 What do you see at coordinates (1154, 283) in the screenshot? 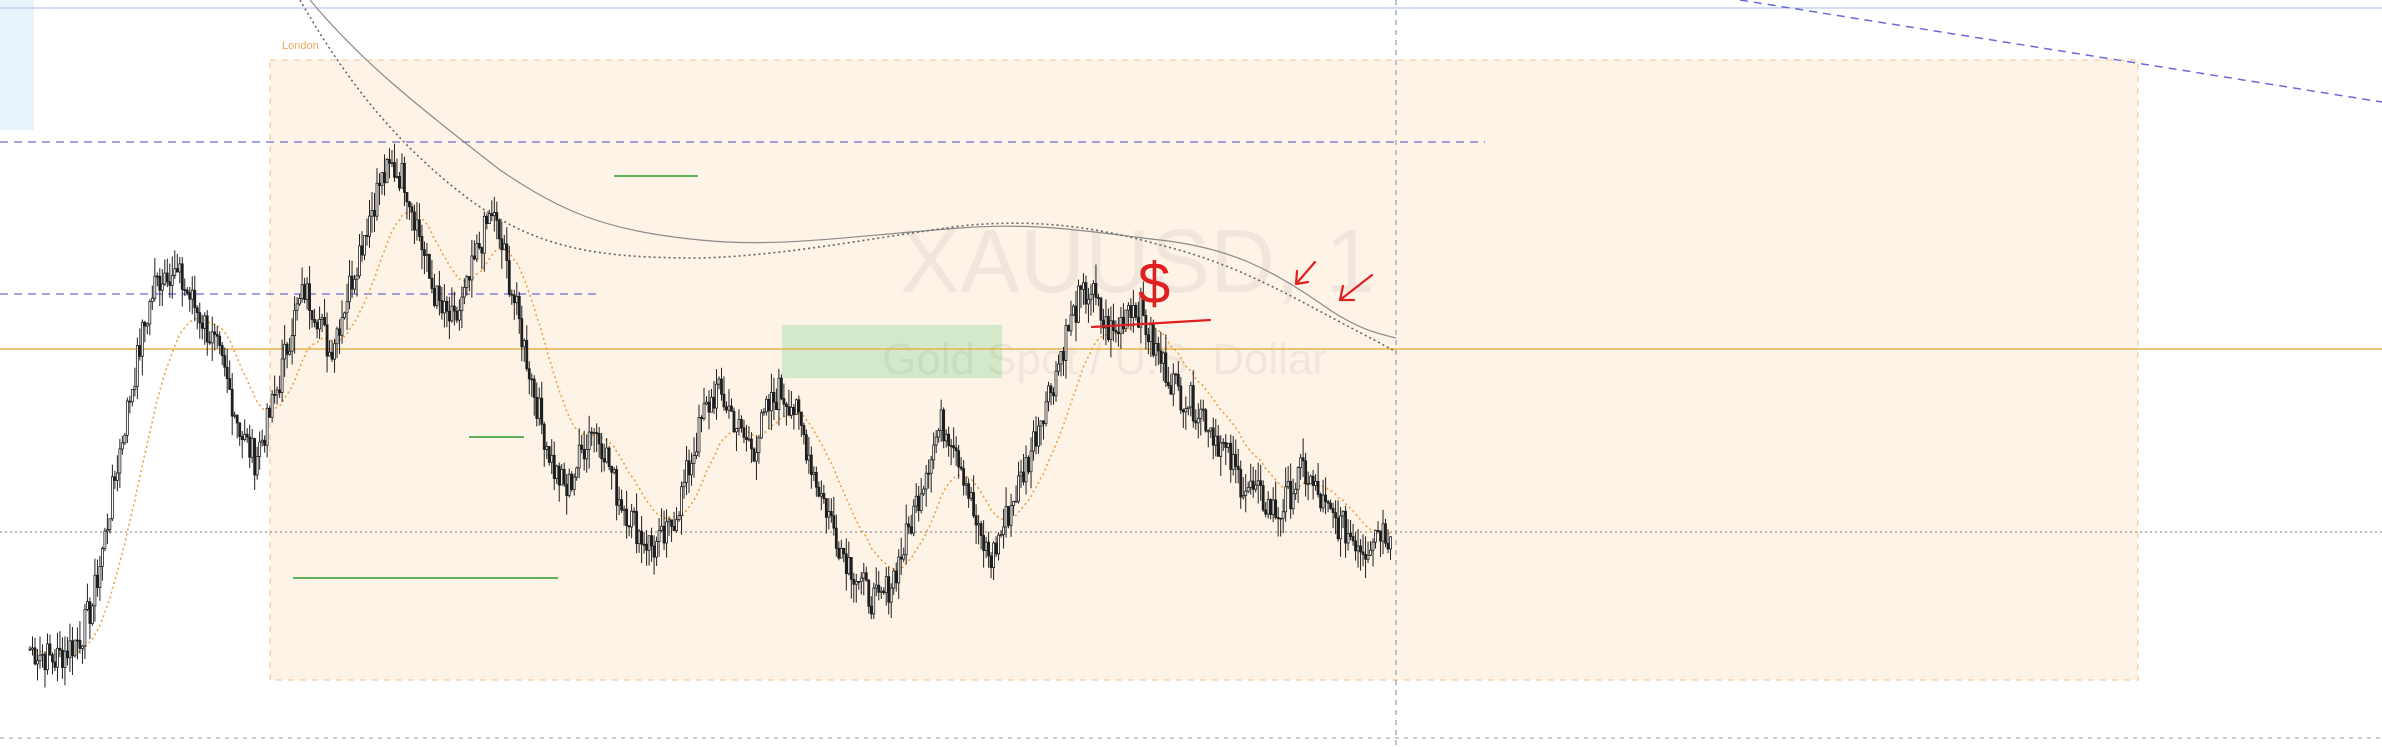
I see `ink-dollar-sign: $` at bounding box center [1154, 283].